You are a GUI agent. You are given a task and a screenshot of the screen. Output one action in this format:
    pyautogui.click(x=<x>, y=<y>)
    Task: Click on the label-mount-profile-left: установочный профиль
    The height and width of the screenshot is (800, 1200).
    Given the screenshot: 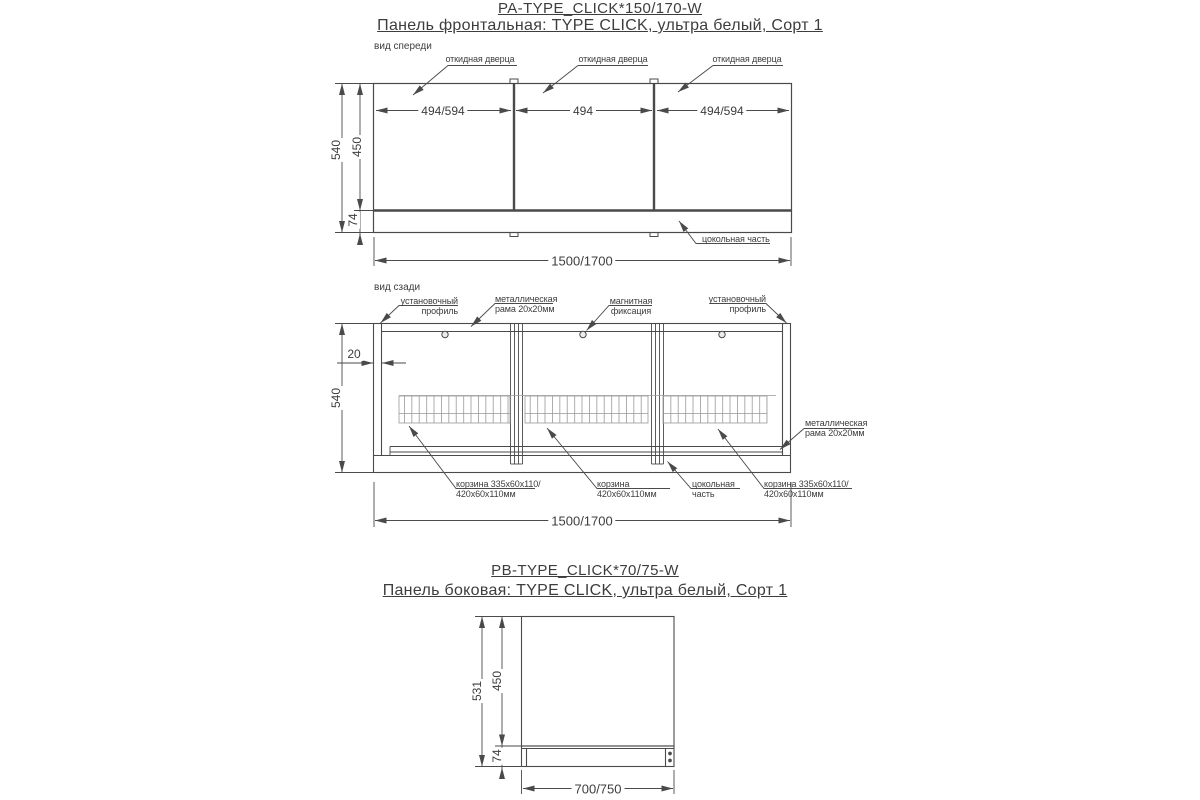 What is the action you would take?
    pyautogui.click(x=426, y=306)
    